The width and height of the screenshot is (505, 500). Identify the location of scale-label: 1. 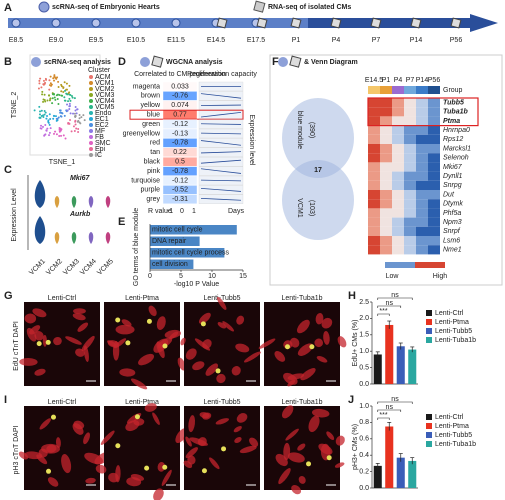
(194, 211).